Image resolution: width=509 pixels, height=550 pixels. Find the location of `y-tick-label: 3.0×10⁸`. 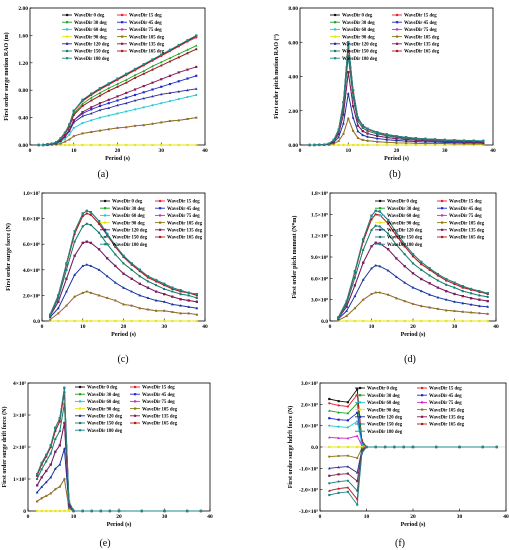

y-tick-label: 3.0×10⁸ is located at coordinates (320, 301).